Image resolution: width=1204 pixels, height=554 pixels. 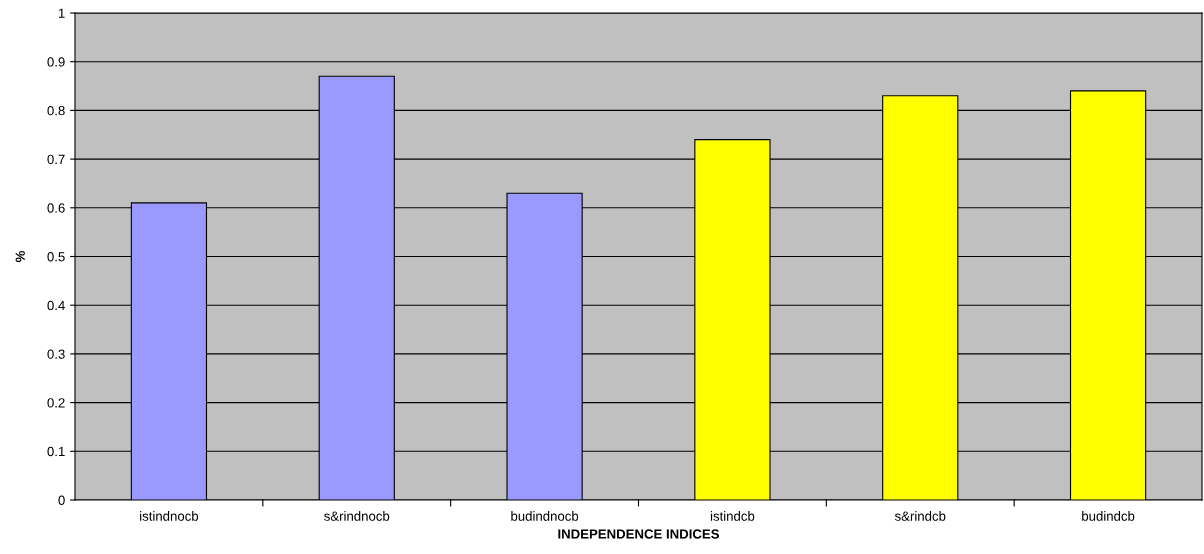 What do you see at coordinates (1108, 516) in the screenshot?
I see `x-tick-label: budindcb` at bounding box center [1108, 516].